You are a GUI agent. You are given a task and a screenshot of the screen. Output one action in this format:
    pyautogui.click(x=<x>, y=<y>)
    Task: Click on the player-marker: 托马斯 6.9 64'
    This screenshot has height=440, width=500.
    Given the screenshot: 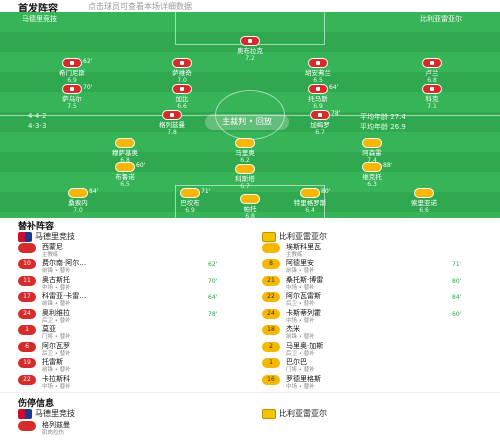 What is the action you would take?
    pyautogui.click(x=318, y=97)
    